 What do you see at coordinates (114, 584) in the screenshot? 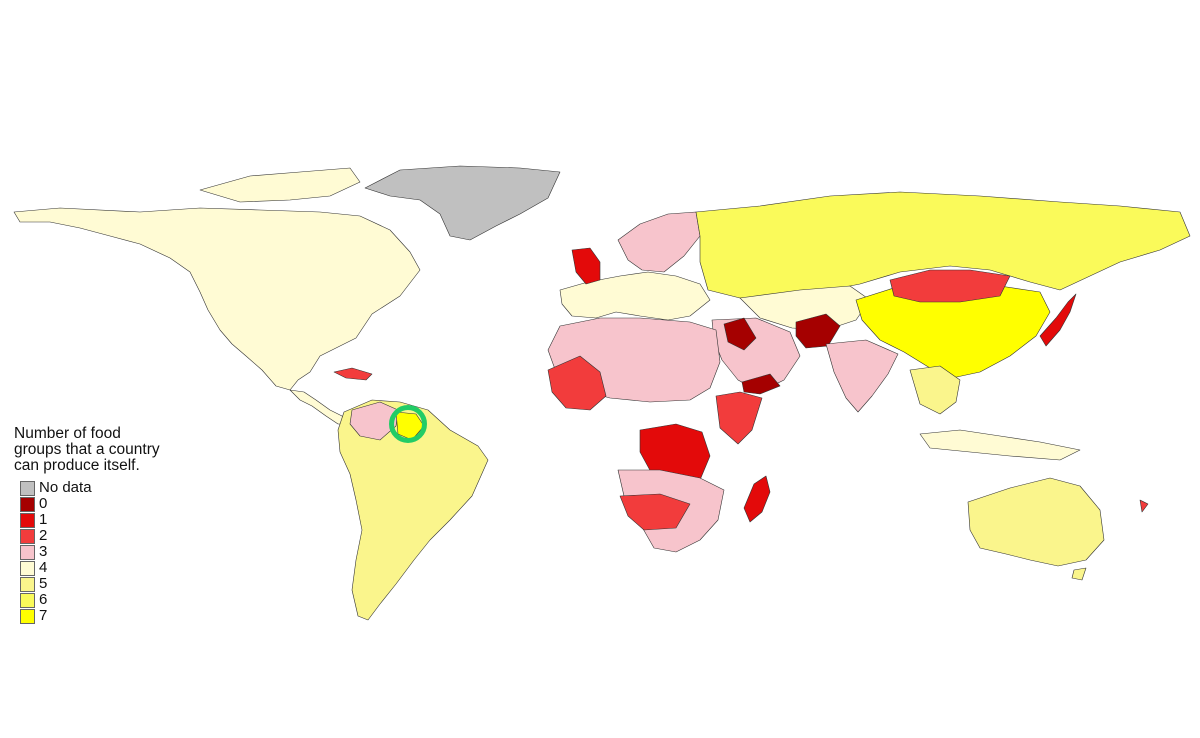
I see `legend-item: 5` at bounding box center [114, 584].